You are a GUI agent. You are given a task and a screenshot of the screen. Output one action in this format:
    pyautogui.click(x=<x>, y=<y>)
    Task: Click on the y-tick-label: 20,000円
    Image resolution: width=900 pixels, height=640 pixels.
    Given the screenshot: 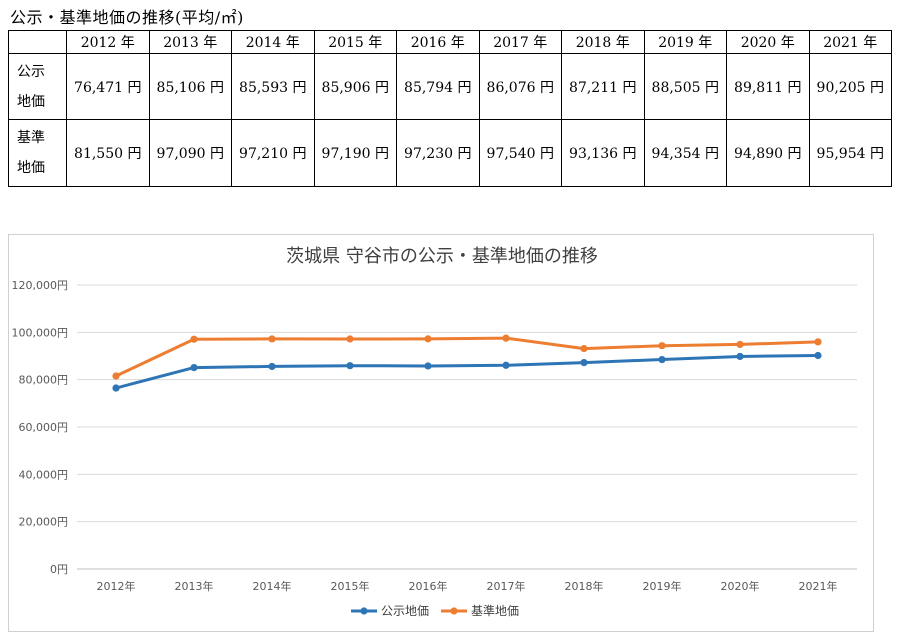 What is the action you would take?
    pyautogui.click(x=44, y=522)
    